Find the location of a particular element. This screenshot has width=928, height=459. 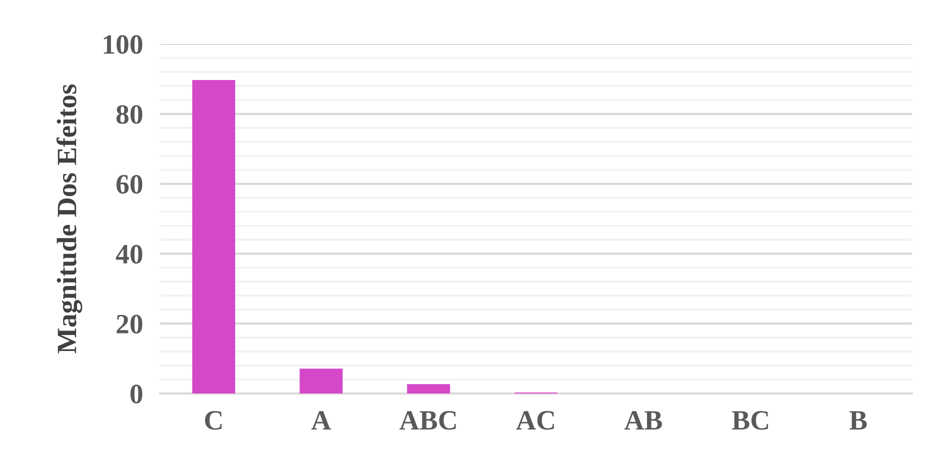

y-axis-title: Magnitude Dos Efeitos is located at coordinates (69, 219).